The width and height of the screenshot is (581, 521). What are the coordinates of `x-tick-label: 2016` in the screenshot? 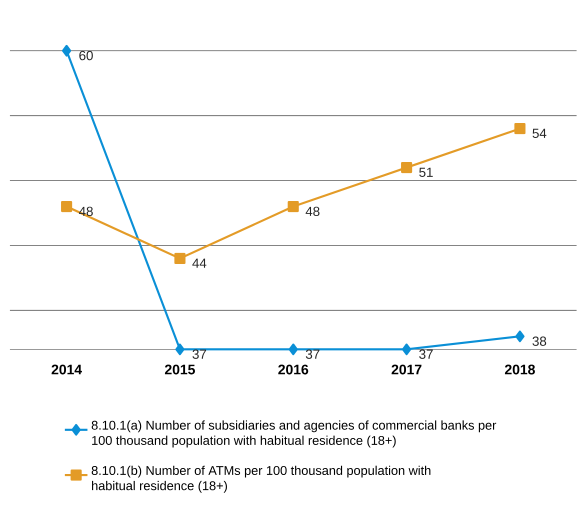 It's located at (293, 369).